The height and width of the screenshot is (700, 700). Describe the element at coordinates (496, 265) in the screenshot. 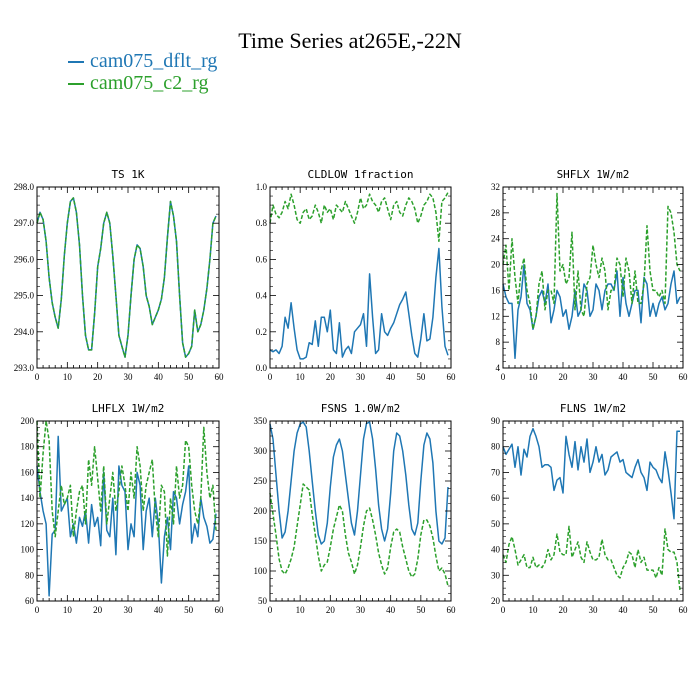

I see `y-tick-label-2-4: 20` at that location.